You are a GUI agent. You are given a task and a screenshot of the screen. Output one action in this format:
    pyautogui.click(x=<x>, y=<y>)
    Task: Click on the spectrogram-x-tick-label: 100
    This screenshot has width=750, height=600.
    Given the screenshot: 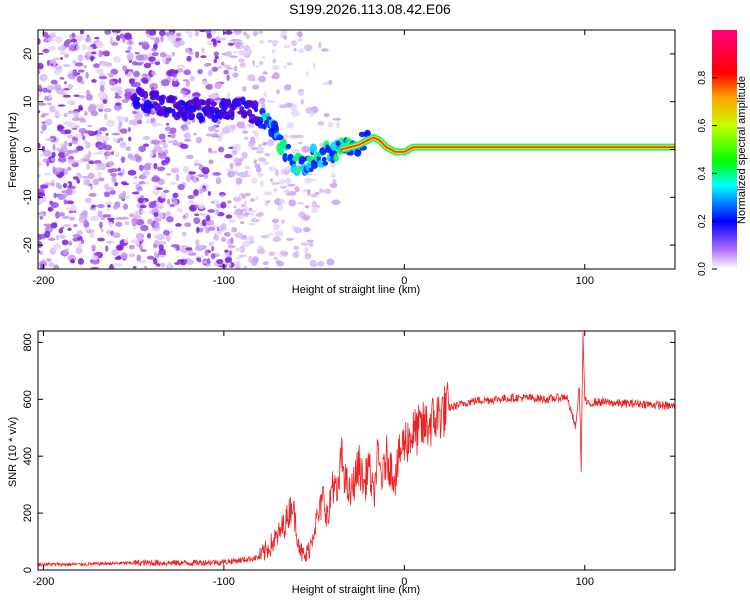 What is the action you would take?
    pyautogui.click(x=585, y=281)
    